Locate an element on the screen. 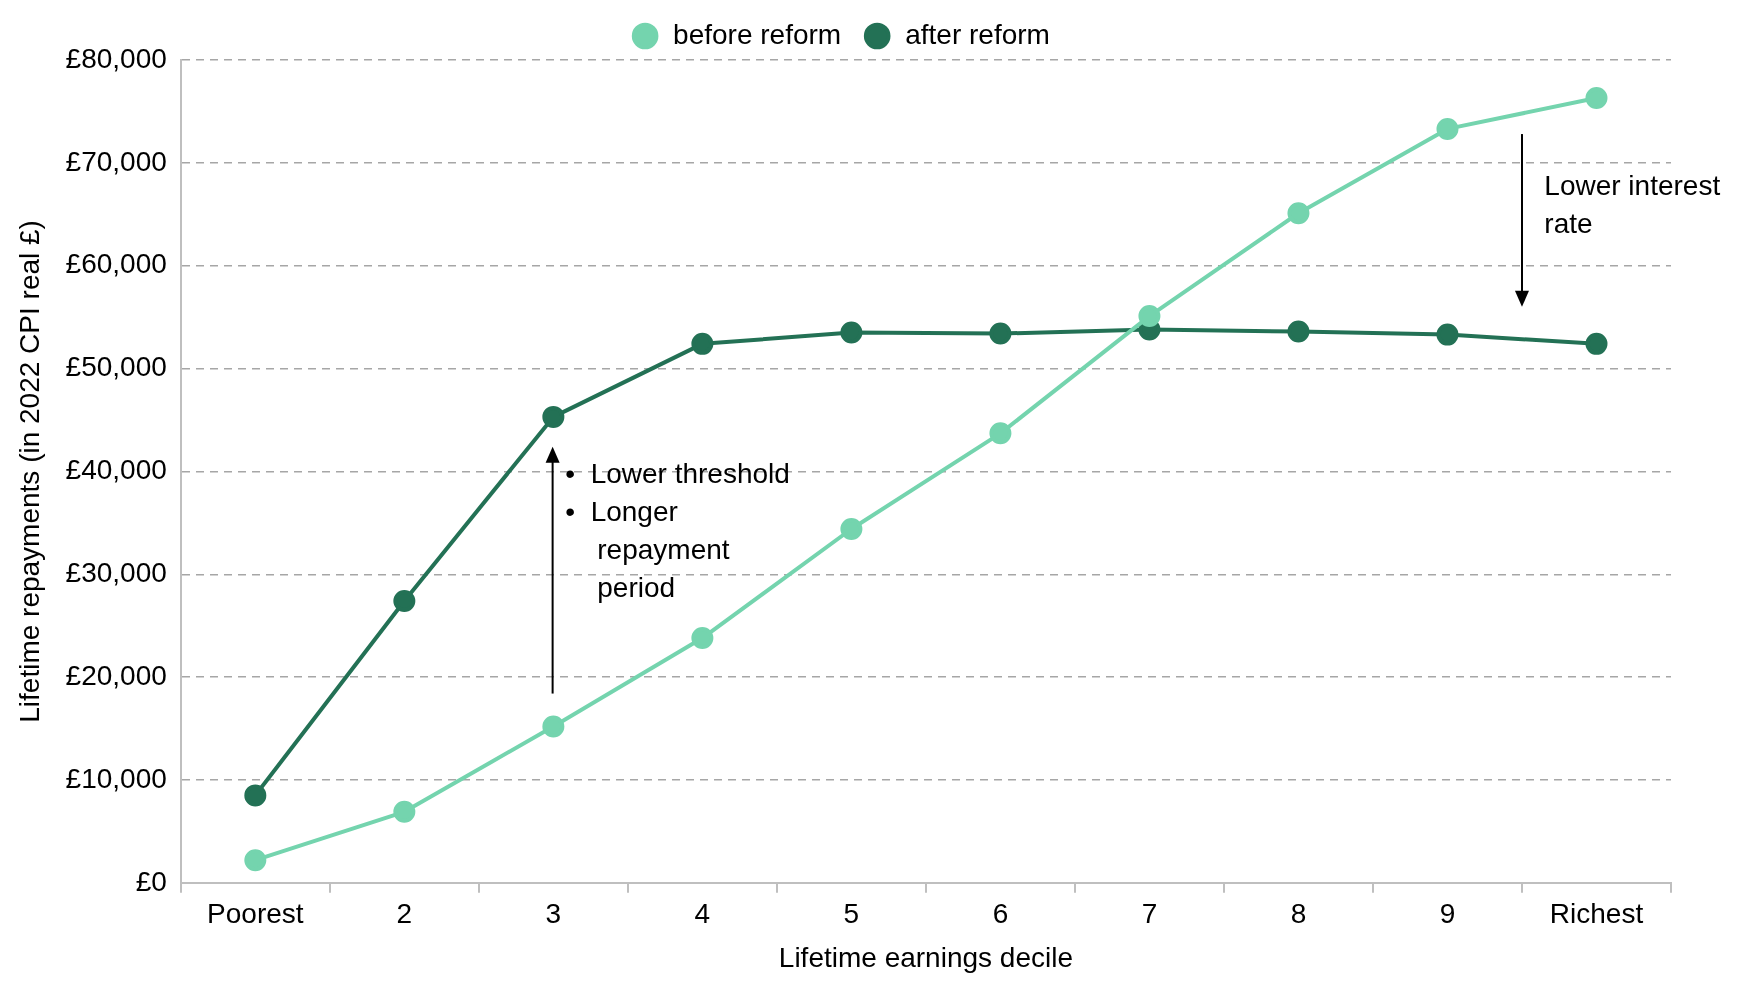 The image size is (1741, 985). y-tick-label: £40,000 is located at coordinates (116, 470).